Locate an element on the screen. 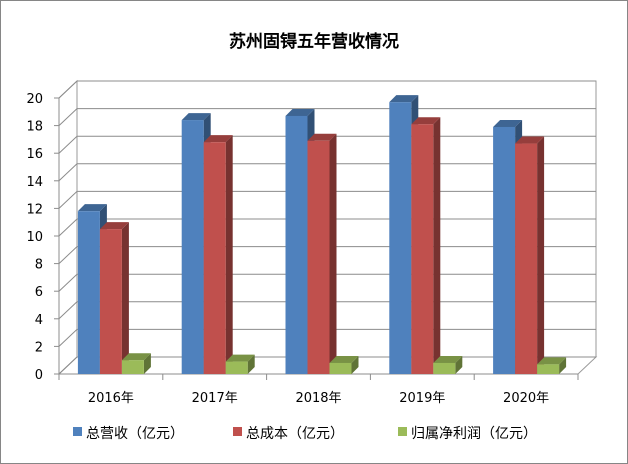 Image resolution: width=628 pixels, height=464 pixels. y-tick-label: 2 is located at coordinates (39, 347).